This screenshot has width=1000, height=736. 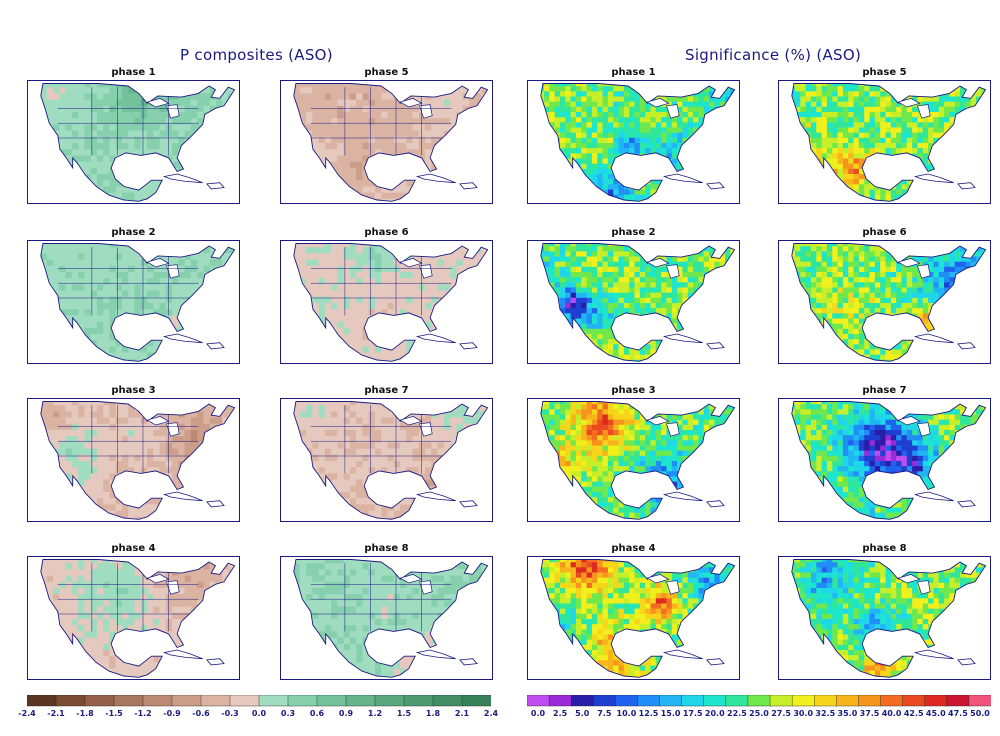 What do you see at coordinates (173, 271) in the screenshot?
I see `great-lake` at bounding box center [173, 271].